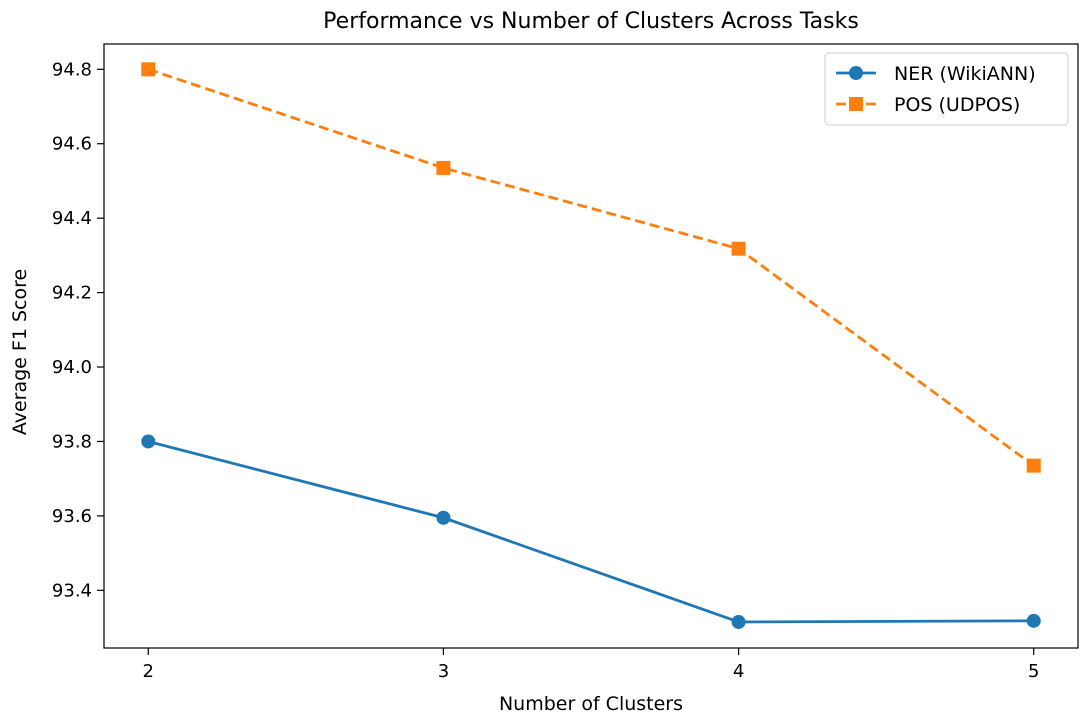 The width and height of the screenshot is (1087, 719). I want to click on y-tick-label: 93.6, so click(72, 516).